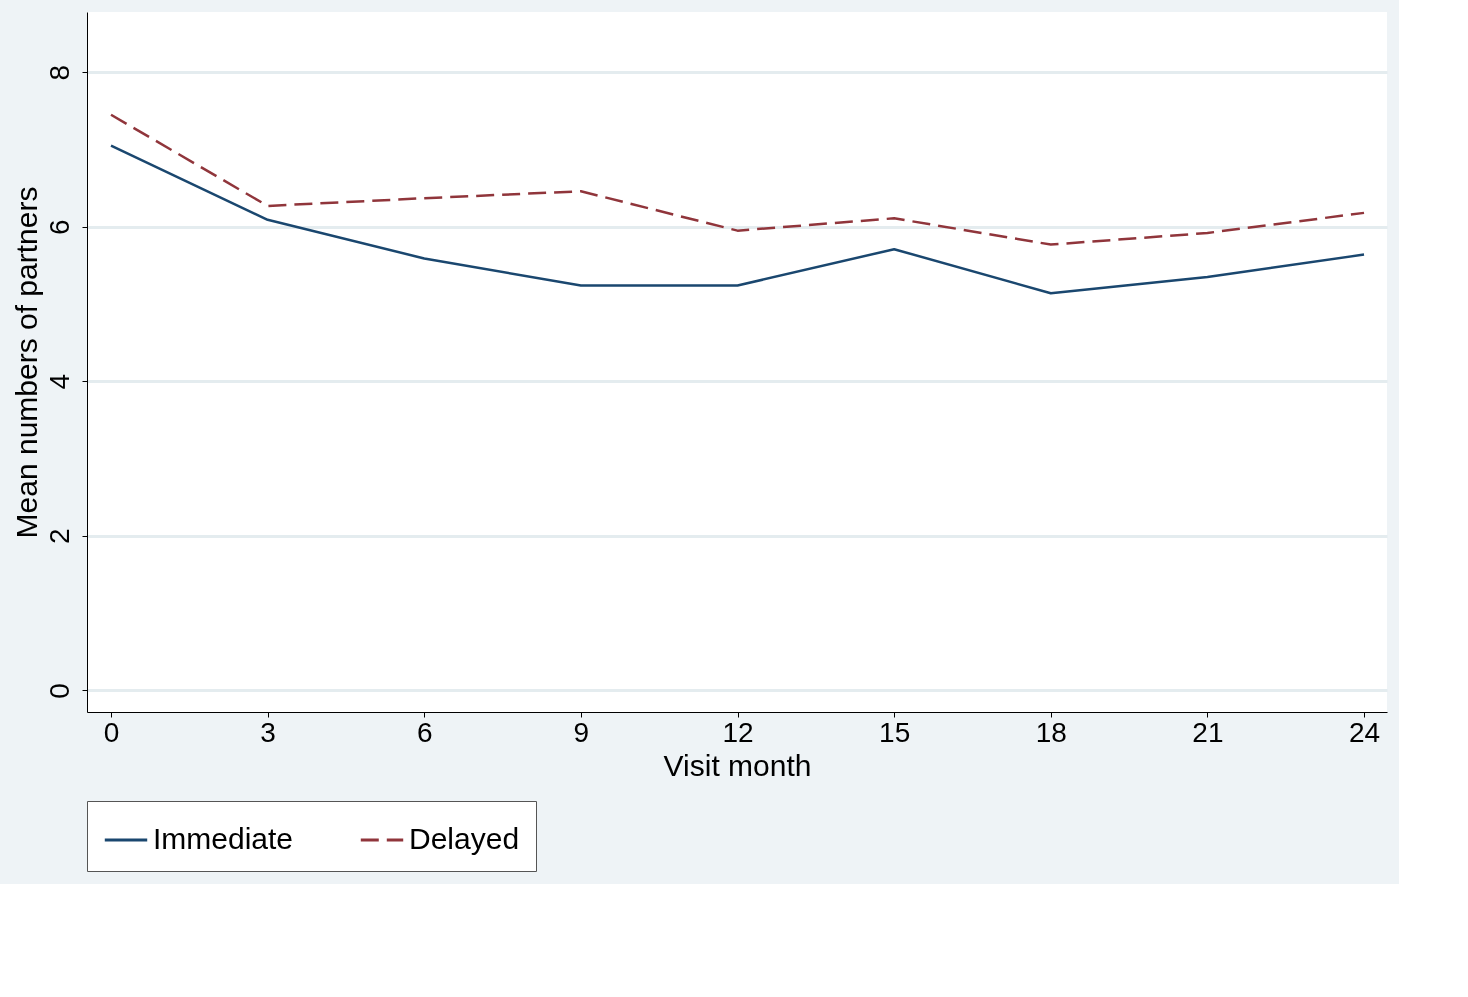 This screenshot has height=997, width=1468. Describe the element at coordinates (738, 732) in the screenshot. I see `x-tick-label: 12` at that location.